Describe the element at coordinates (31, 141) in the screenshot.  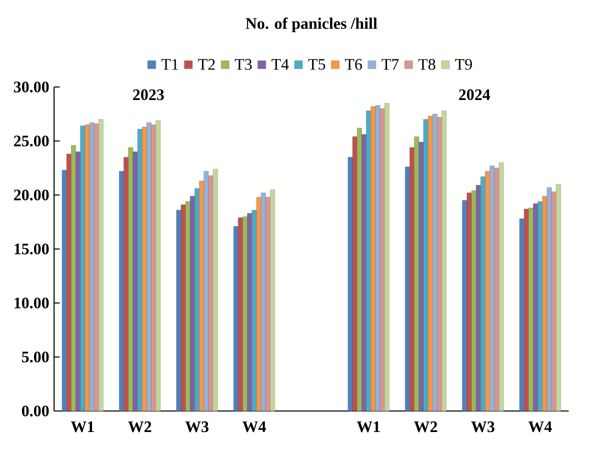
I see `y-tick-label: 25.00` at that location.